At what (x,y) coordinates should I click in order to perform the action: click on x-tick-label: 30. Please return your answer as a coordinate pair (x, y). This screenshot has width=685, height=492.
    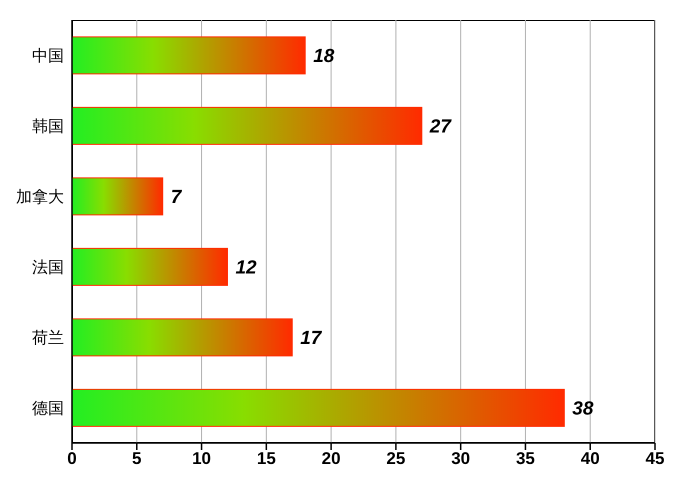
    Looking at the image, I should click on (460, 458).